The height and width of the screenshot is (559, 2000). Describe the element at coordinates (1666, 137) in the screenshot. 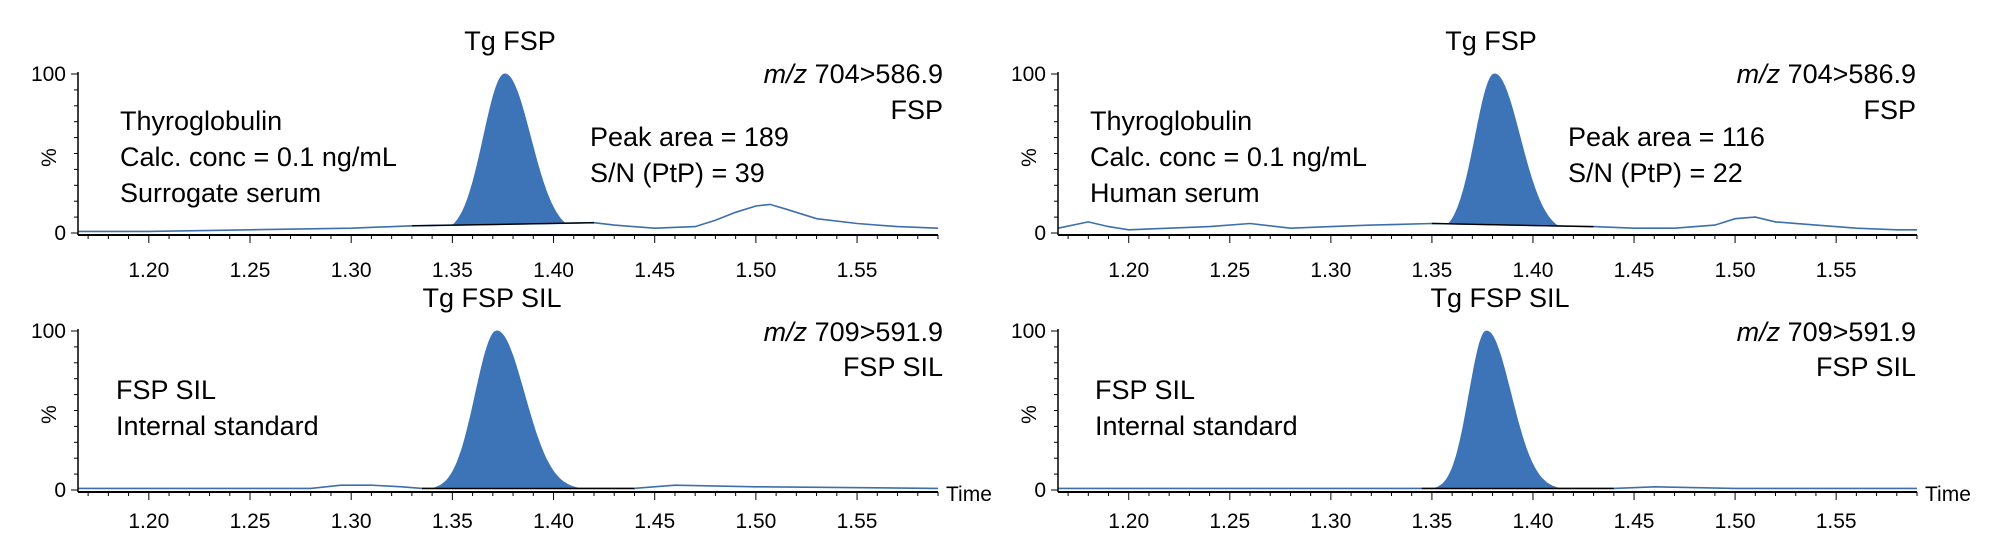

I see `peak-info-line: Peak area = 116` at that location.